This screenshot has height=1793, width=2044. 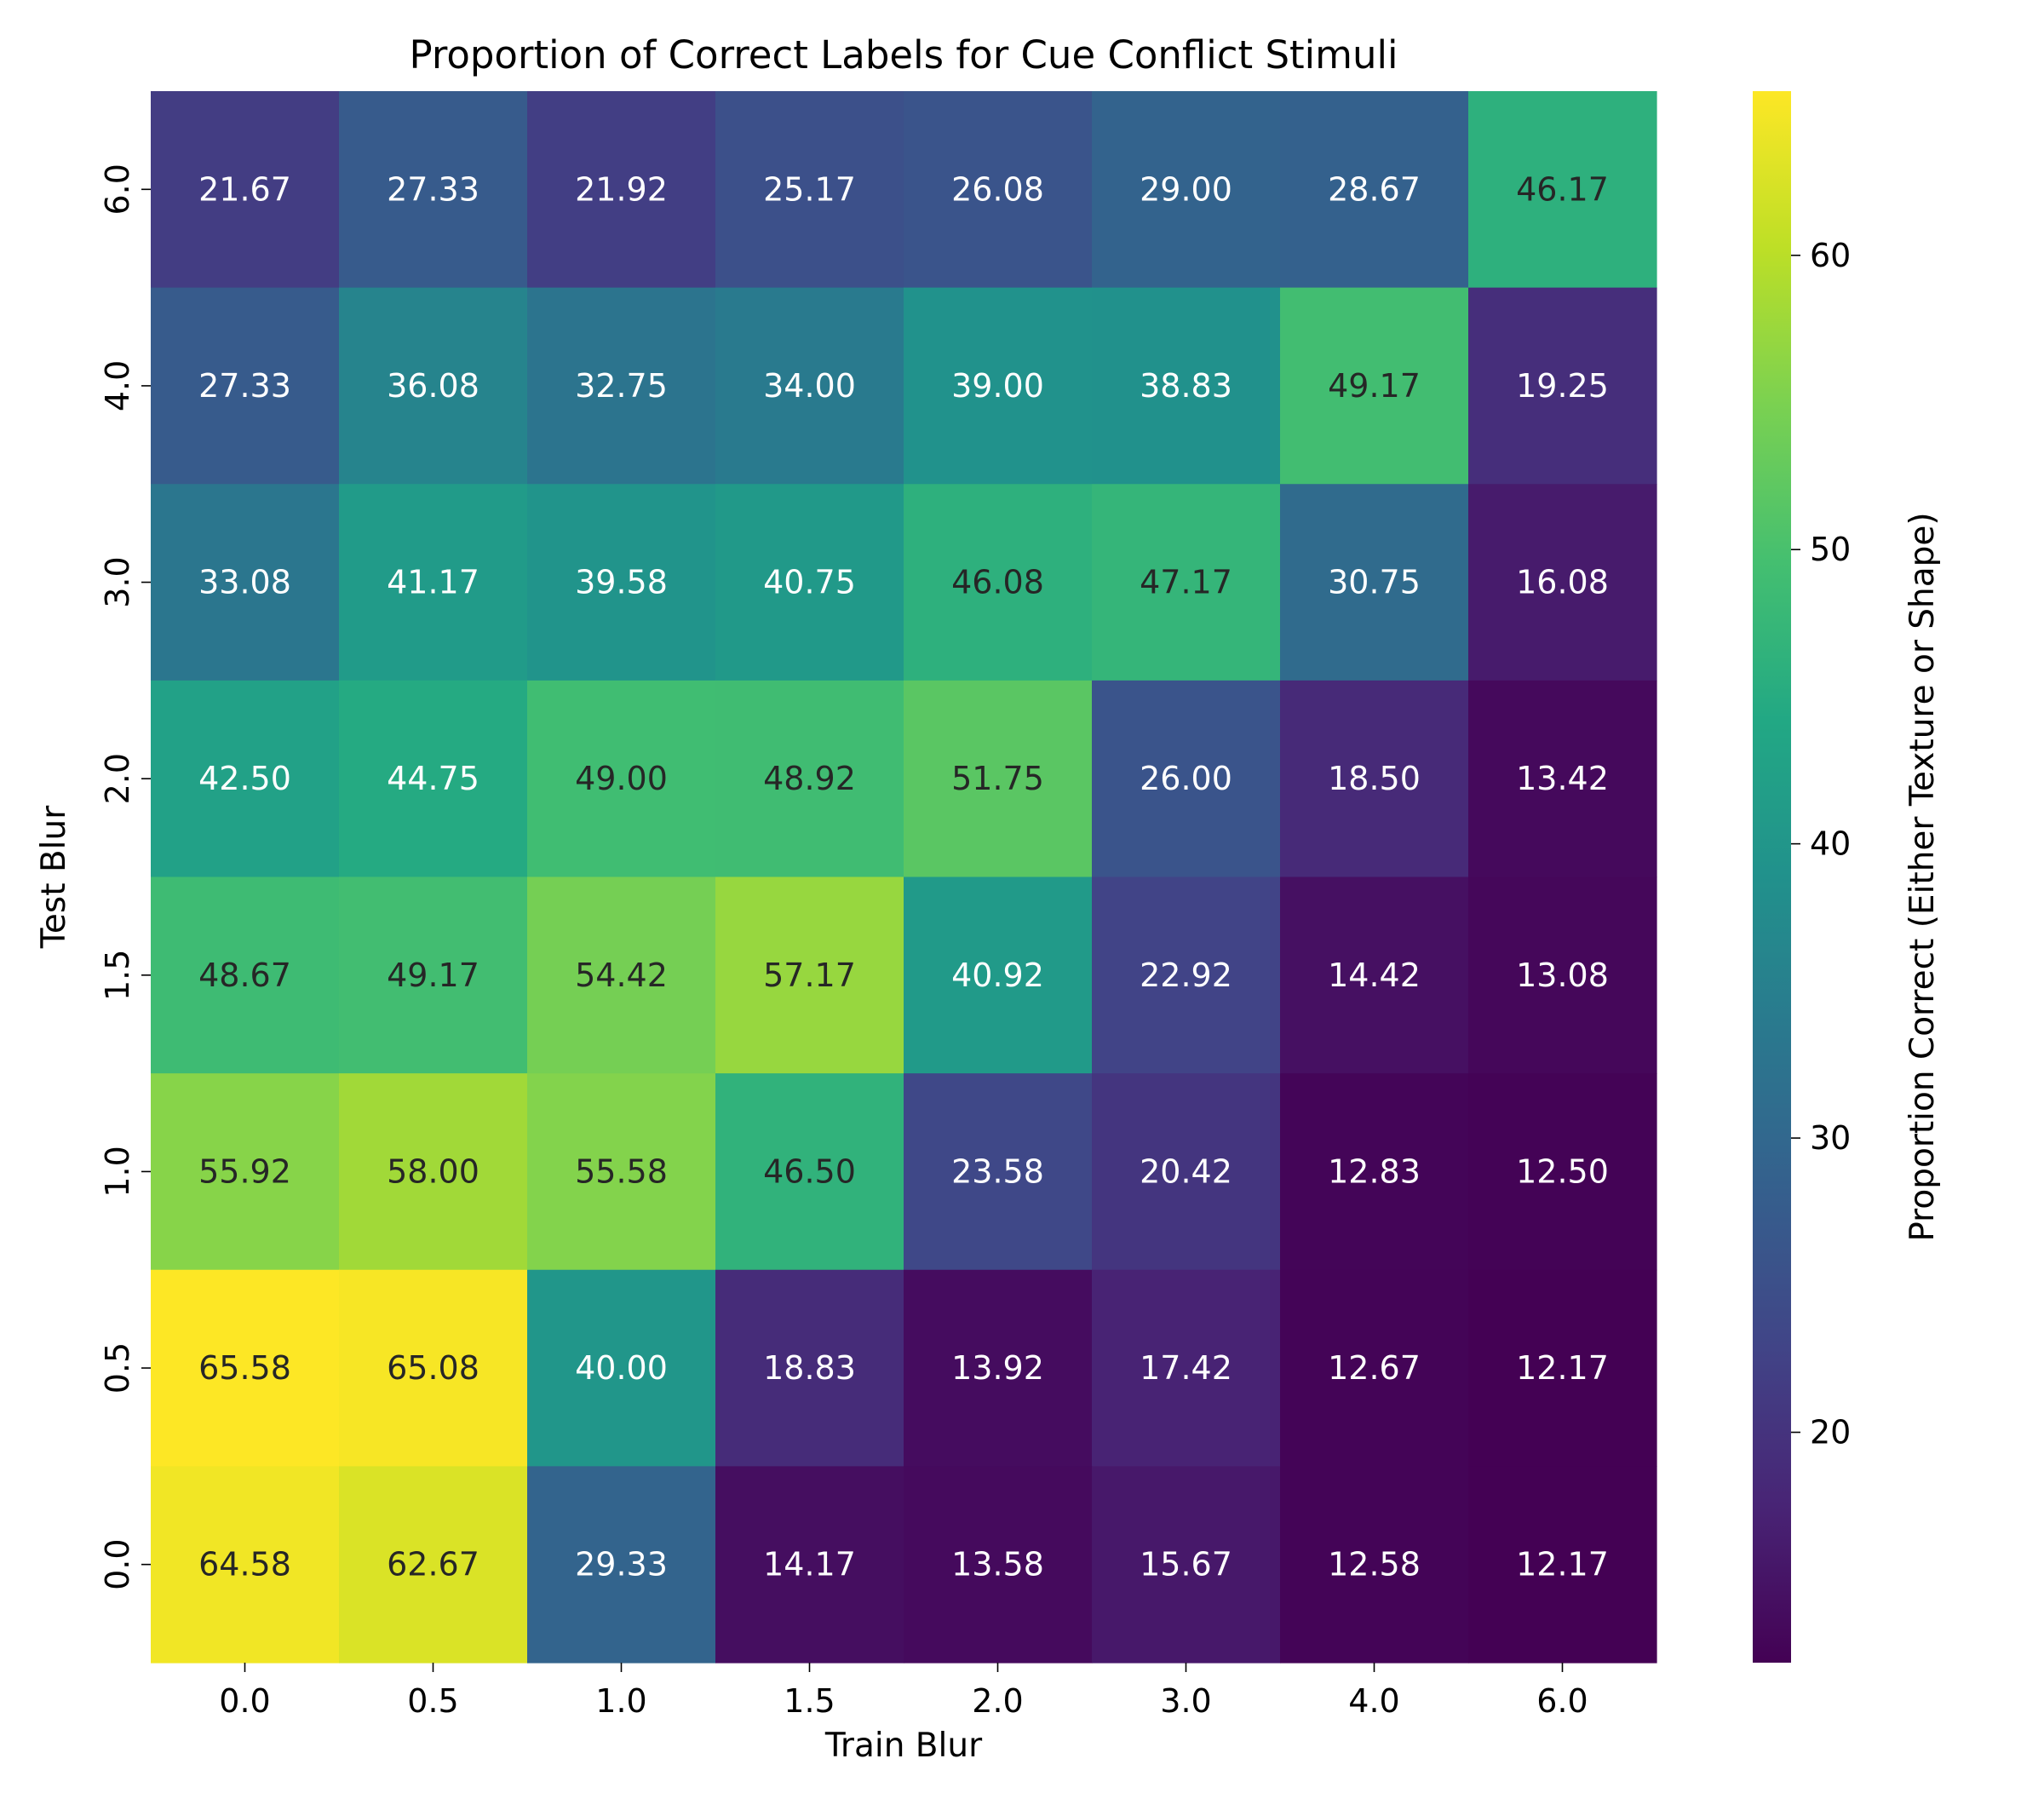 I want to click on heatmap-cell-value: 12.83, so click(x=1374, y=1171).